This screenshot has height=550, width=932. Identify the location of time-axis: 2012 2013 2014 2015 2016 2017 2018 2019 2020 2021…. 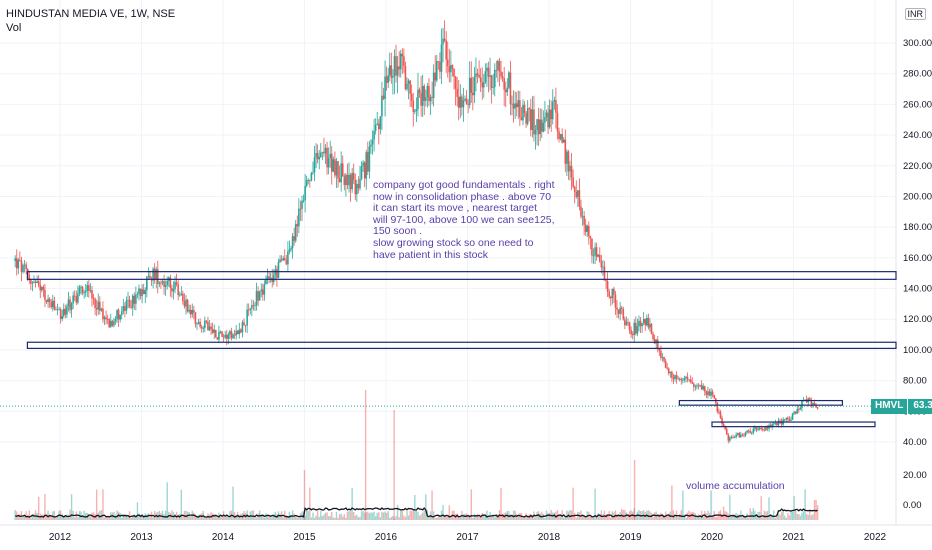
(468, 537).